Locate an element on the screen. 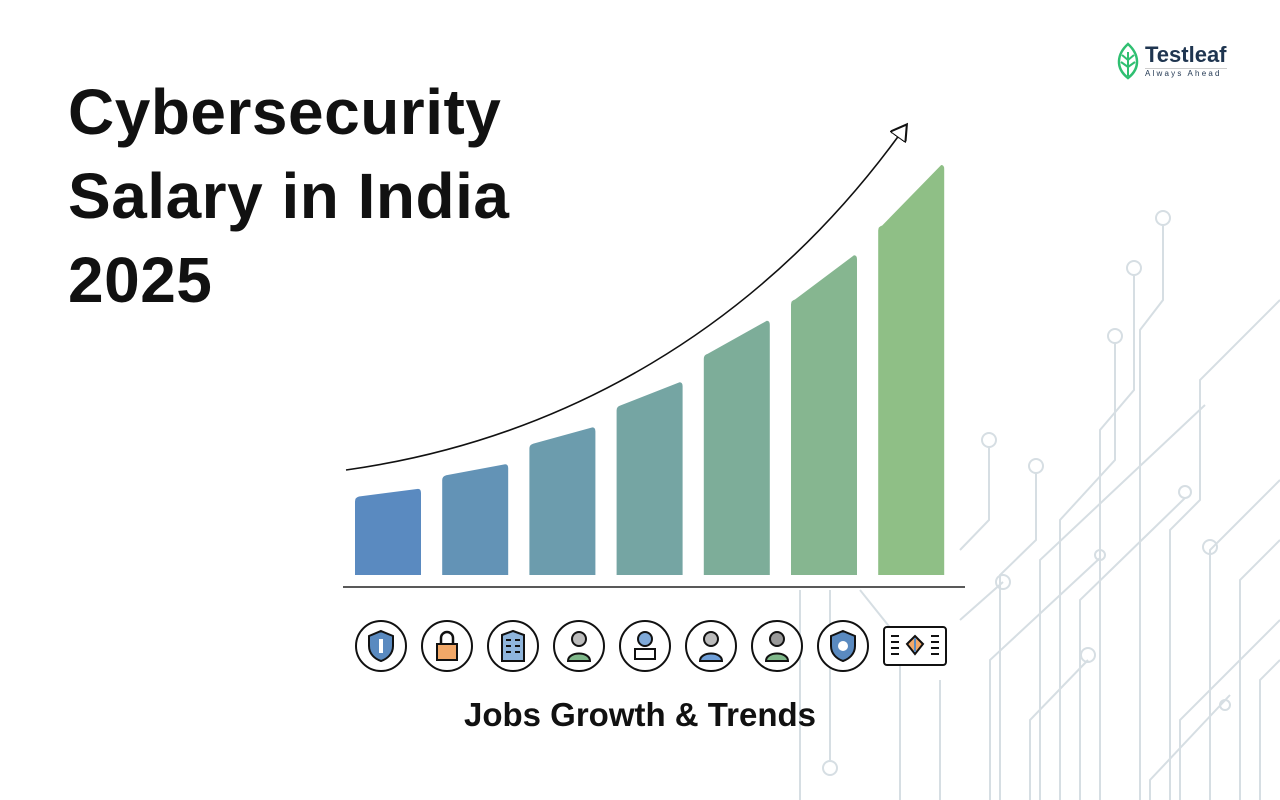  page-title: Cybersecurity Salary in India 2025 is located at coordinates (288, 196).